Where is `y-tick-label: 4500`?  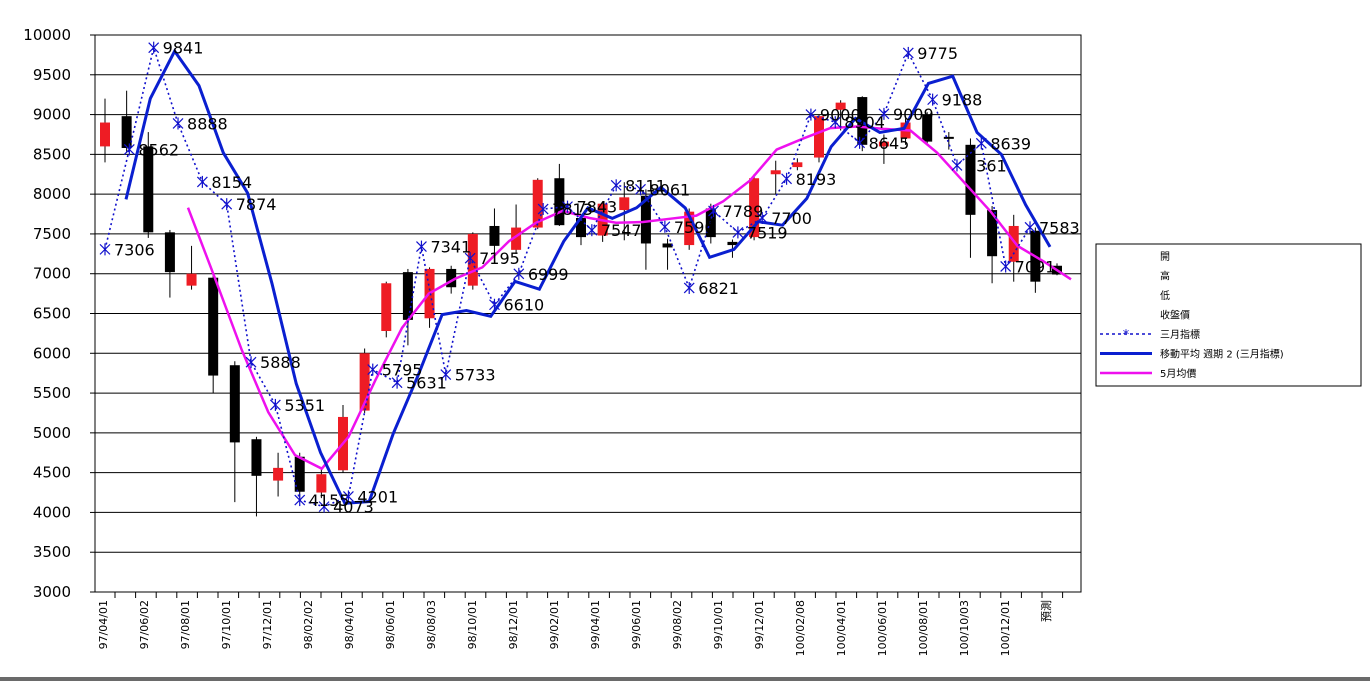
y-tick-label: 4500 is located at coordinates (52, 473).